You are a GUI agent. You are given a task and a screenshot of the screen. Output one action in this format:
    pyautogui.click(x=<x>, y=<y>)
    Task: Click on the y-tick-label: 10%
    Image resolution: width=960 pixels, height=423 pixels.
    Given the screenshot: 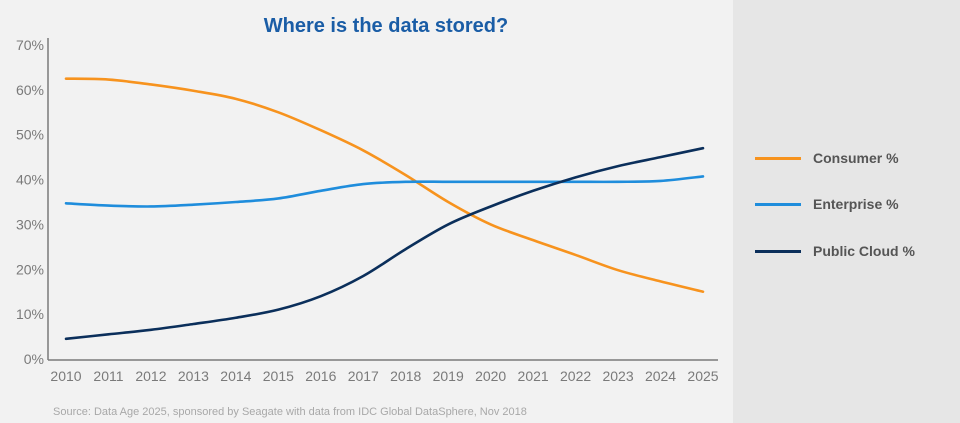 What is the action you would take?
    pyautogui.click(x=30, y=314)
    